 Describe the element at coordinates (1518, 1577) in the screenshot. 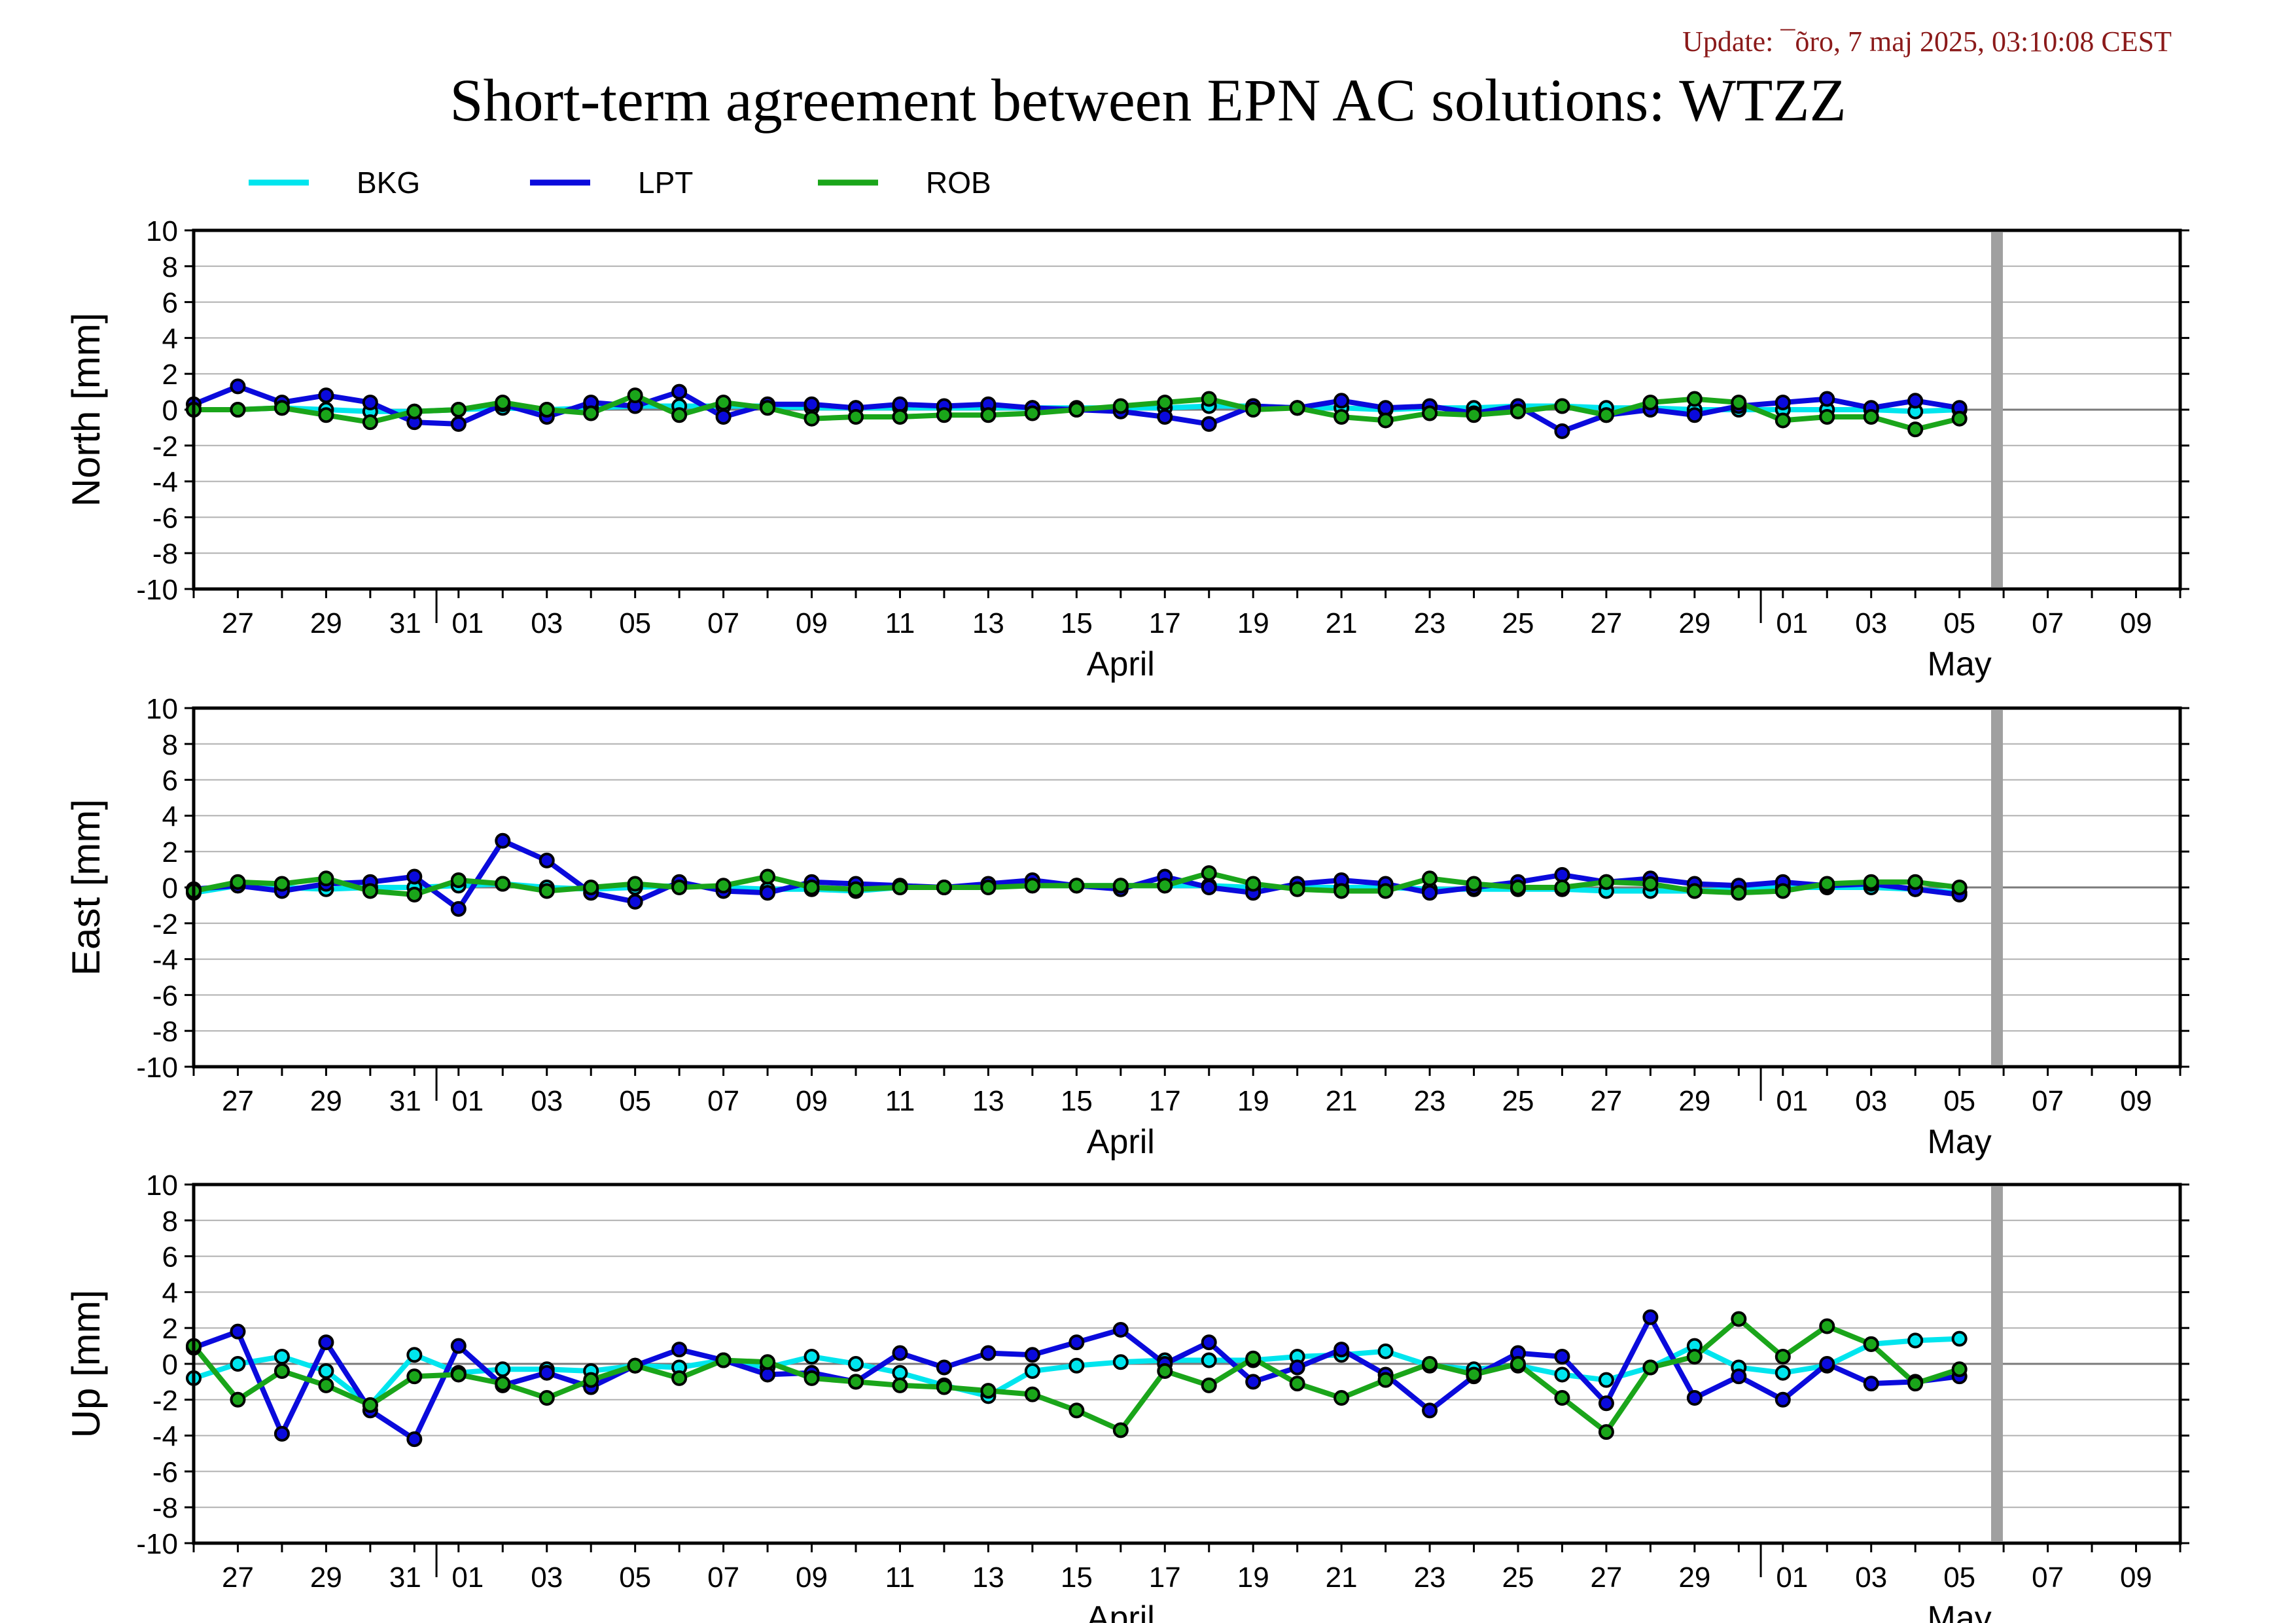

I see `x-tick-label: 25` at that location.